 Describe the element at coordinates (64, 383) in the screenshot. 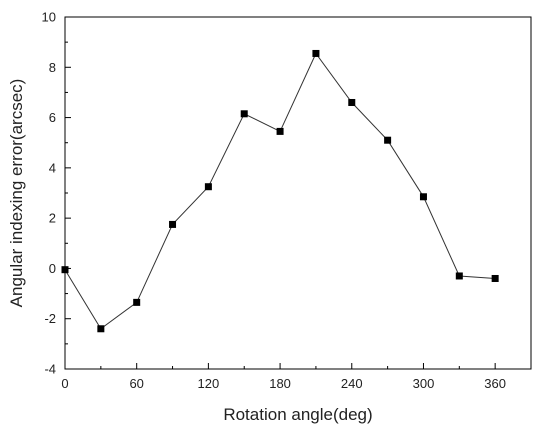

I see `x-tick-label: 0` at that location.